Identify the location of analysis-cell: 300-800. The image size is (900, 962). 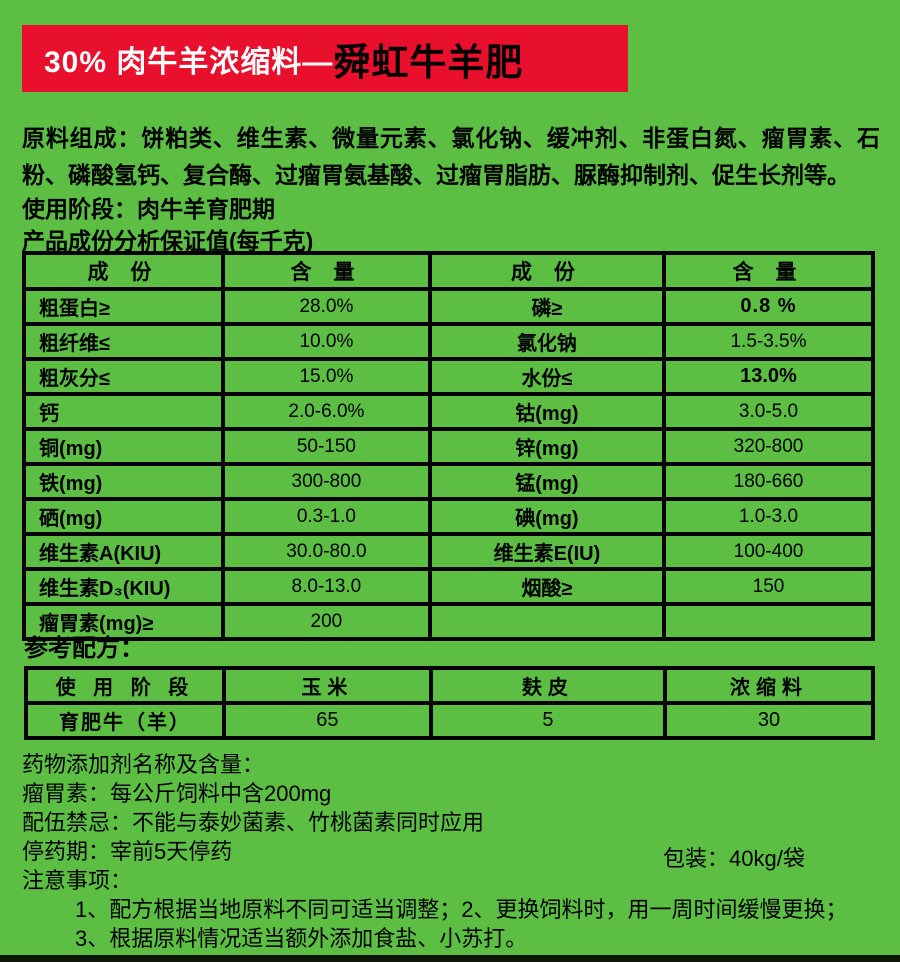
(326, 481).